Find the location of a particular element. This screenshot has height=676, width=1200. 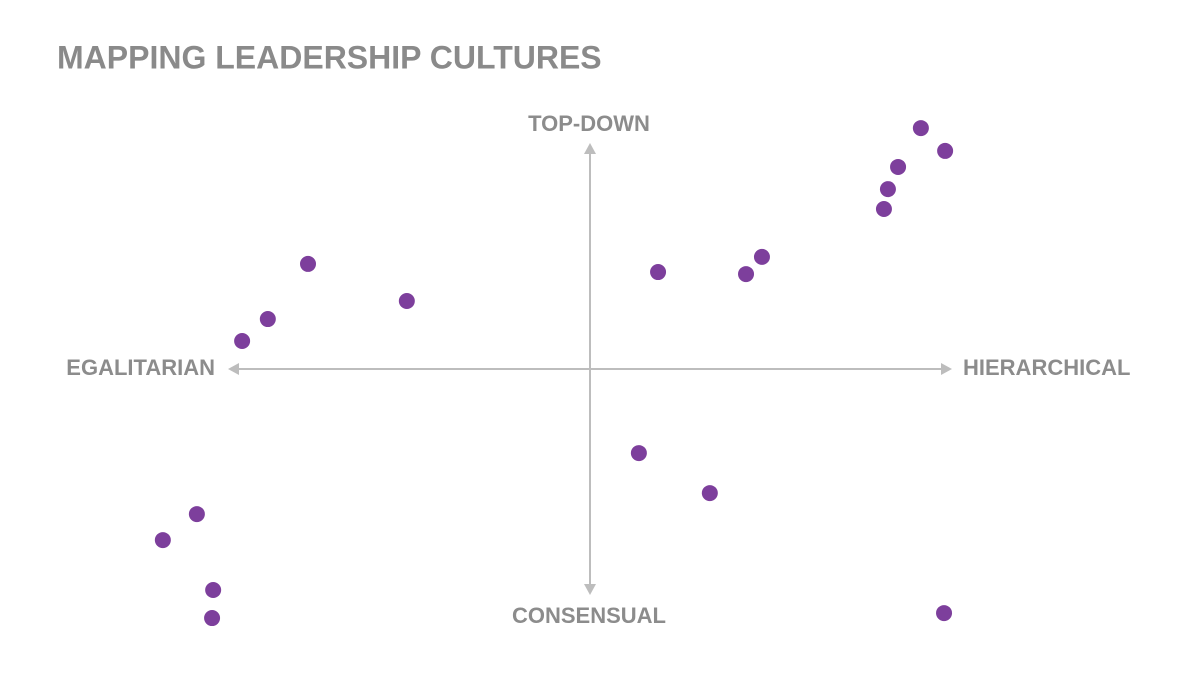

right-axis-label: HIERARCHICAL is located at coordinates (1046, 367).